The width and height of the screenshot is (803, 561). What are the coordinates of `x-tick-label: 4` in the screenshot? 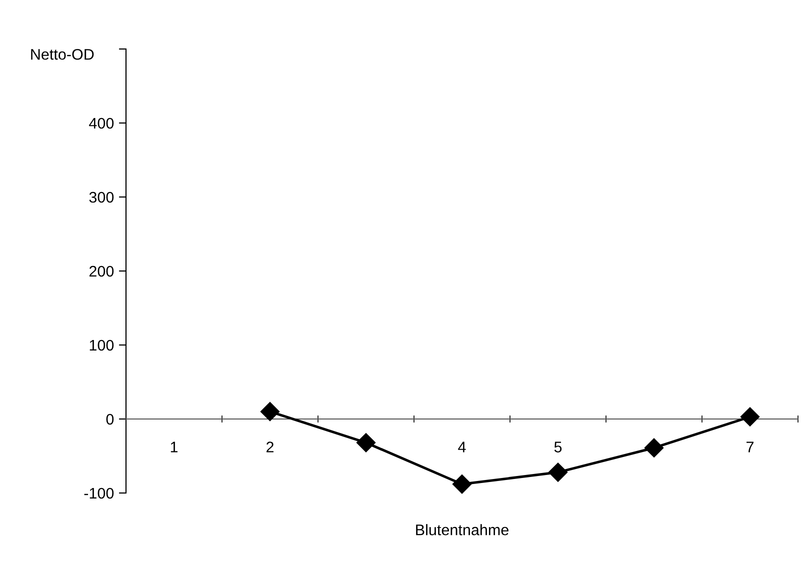 It's located at (462, 447).